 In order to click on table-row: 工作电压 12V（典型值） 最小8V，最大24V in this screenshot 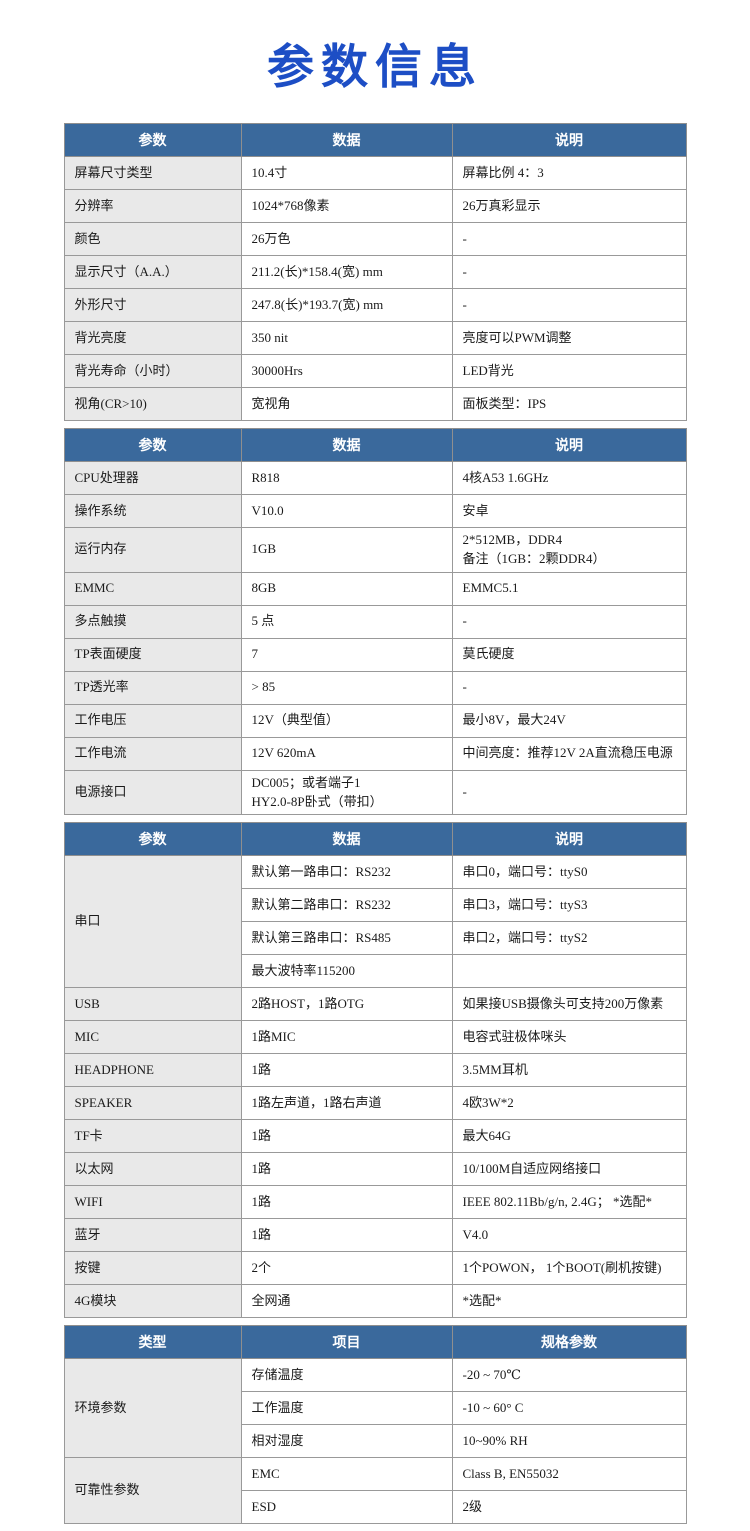, I will do `click(375, 720)`.